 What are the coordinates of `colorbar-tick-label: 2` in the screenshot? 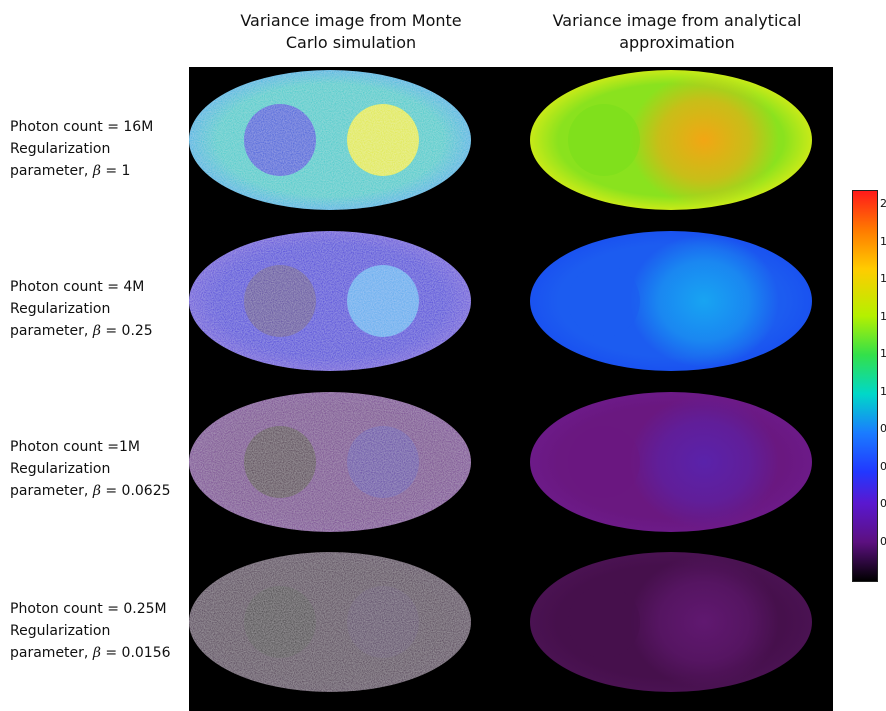 It's located at (883, 203).